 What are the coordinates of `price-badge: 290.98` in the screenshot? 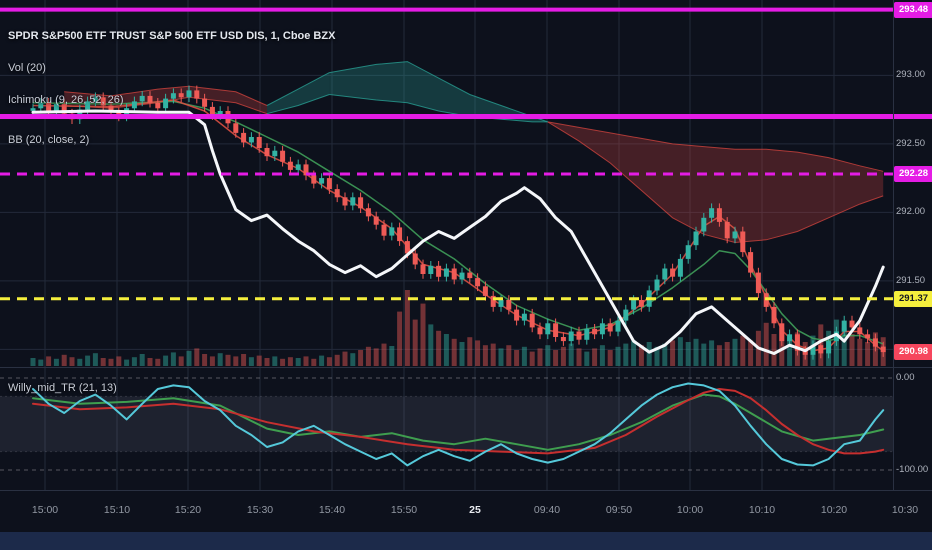 It's located at (913, 352).